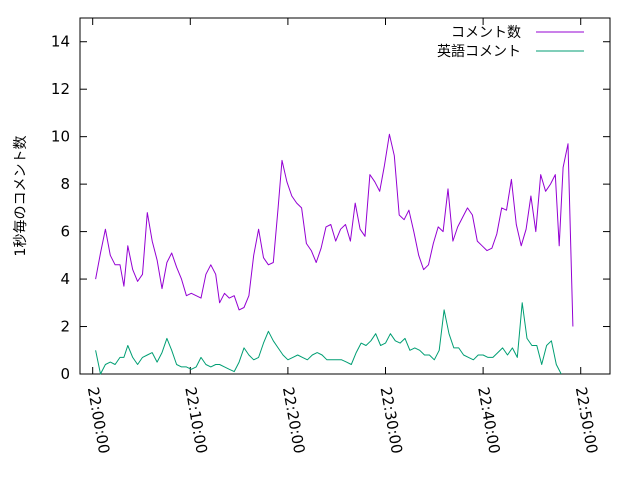 This screenshot has width=640, height=480. Describe the element at coordinates (98, 420) in the screenshot. I see `x-tick-label: 22:00:00` at that location.